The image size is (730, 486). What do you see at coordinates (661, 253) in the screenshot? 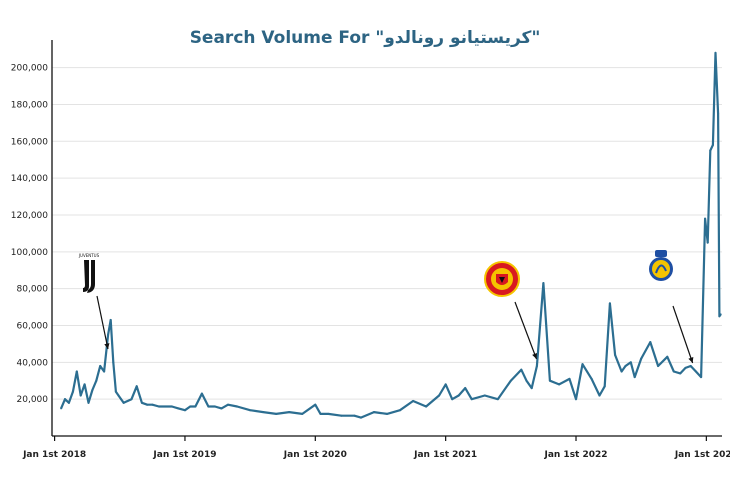
I see `al-nassr-crown-icon` at bounding box center [661, 253].